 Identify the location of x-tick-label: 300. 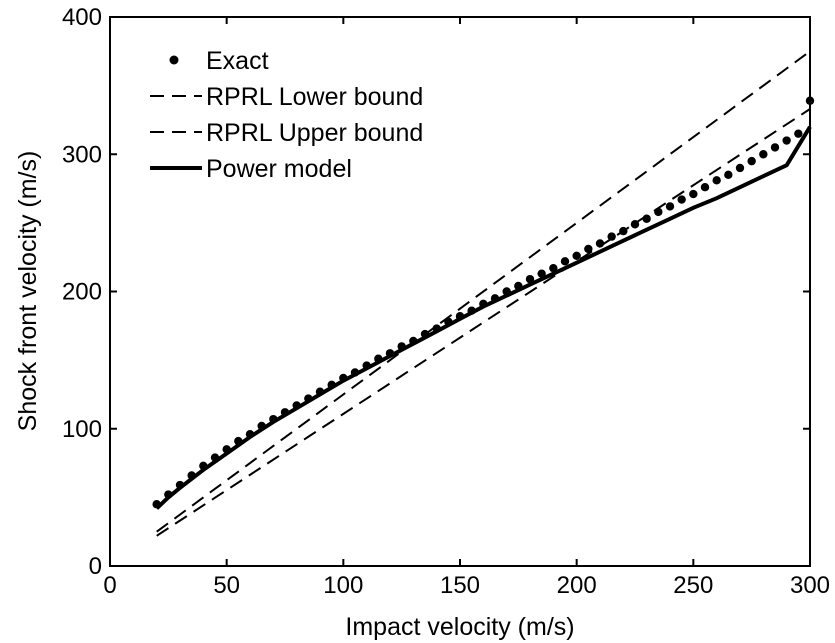
(810, 585).